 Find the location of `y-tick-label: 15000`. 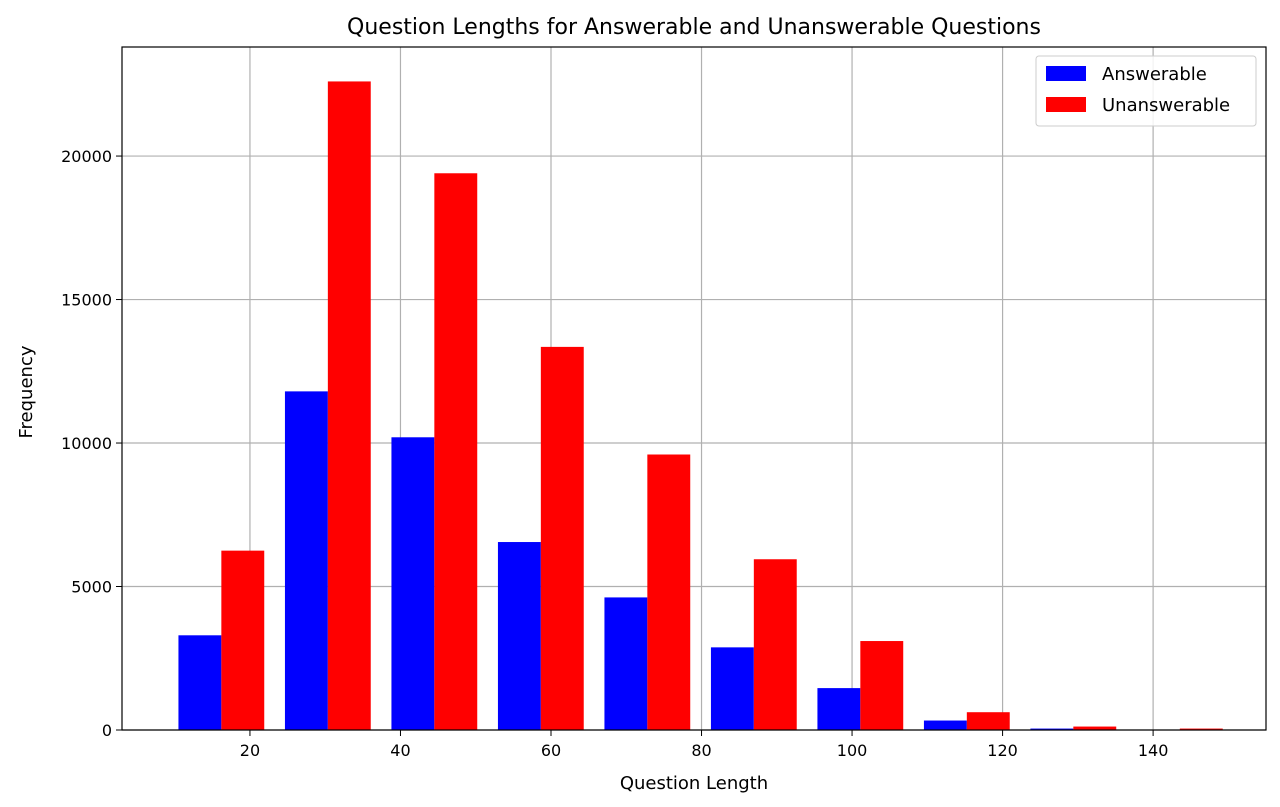

y-tick-label: 15000 is located at coordinates (86, 300).